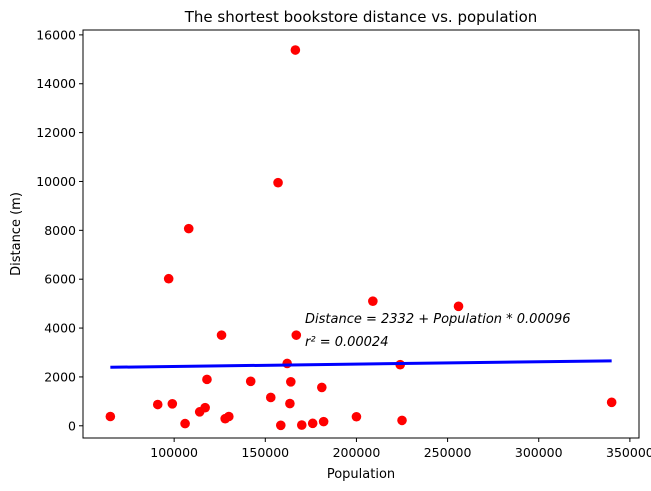 This screenshot has height=491, width=651. I want to click on y-tick-label: 10000, so click(56, 181).